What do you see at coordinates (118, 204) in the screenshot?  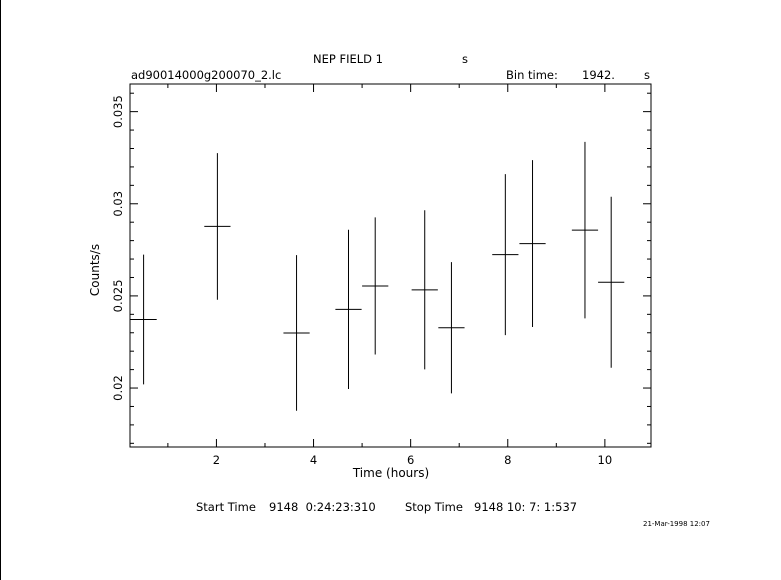 I see `y-tick-label: 0.03` at bounding box center [118, 204].